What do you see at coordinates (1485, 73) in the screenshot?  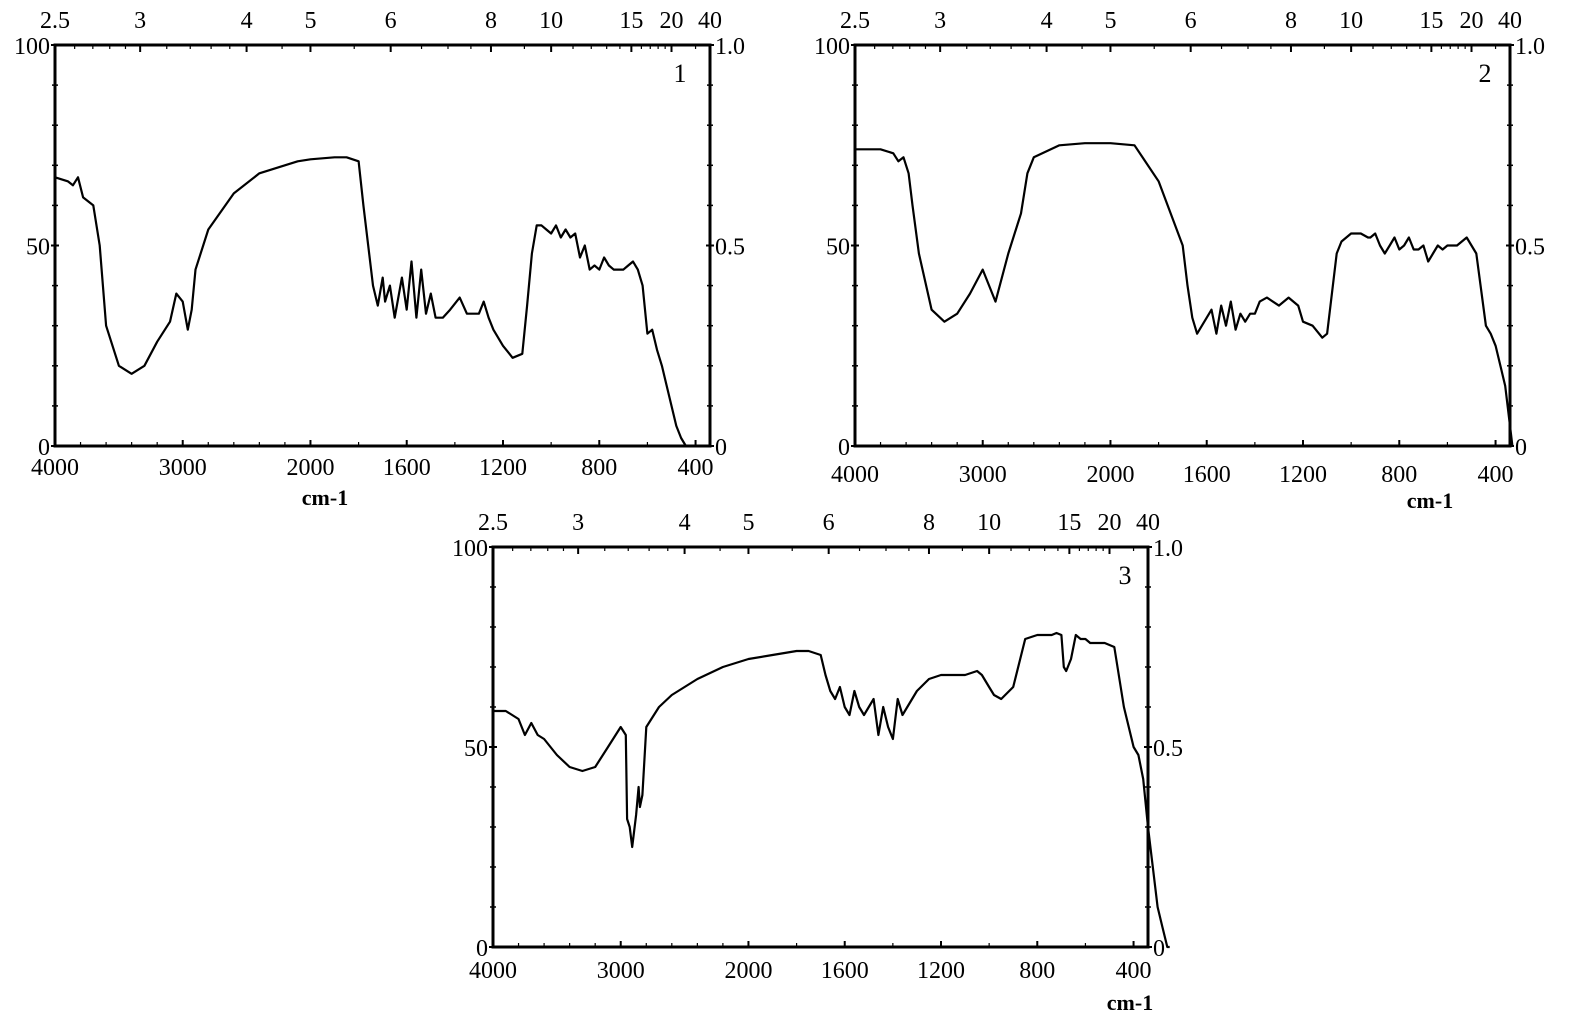 I see `panel-number: 2` at bounding box center [1485, 73].